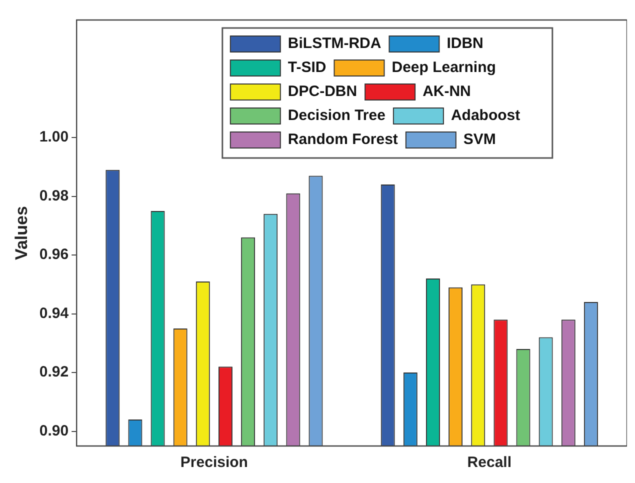  What do you see at coordinates (54, 313) in the screenshot?
I see `y-tick-label: 0.94` at bounding box center [54, 313].